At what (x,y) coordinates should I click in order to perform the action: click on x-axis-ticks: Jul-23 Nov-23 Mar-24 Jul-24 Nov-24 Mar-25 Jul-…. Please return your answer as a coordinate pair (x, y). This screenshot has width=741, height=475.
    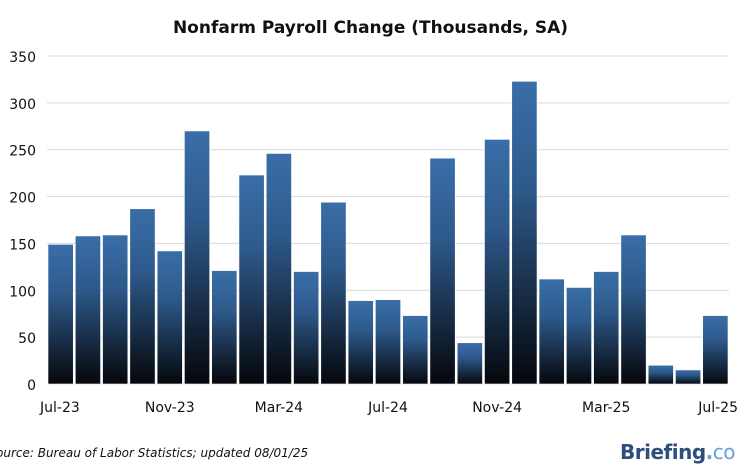
    Looking at the image, I should click on (388, 408).